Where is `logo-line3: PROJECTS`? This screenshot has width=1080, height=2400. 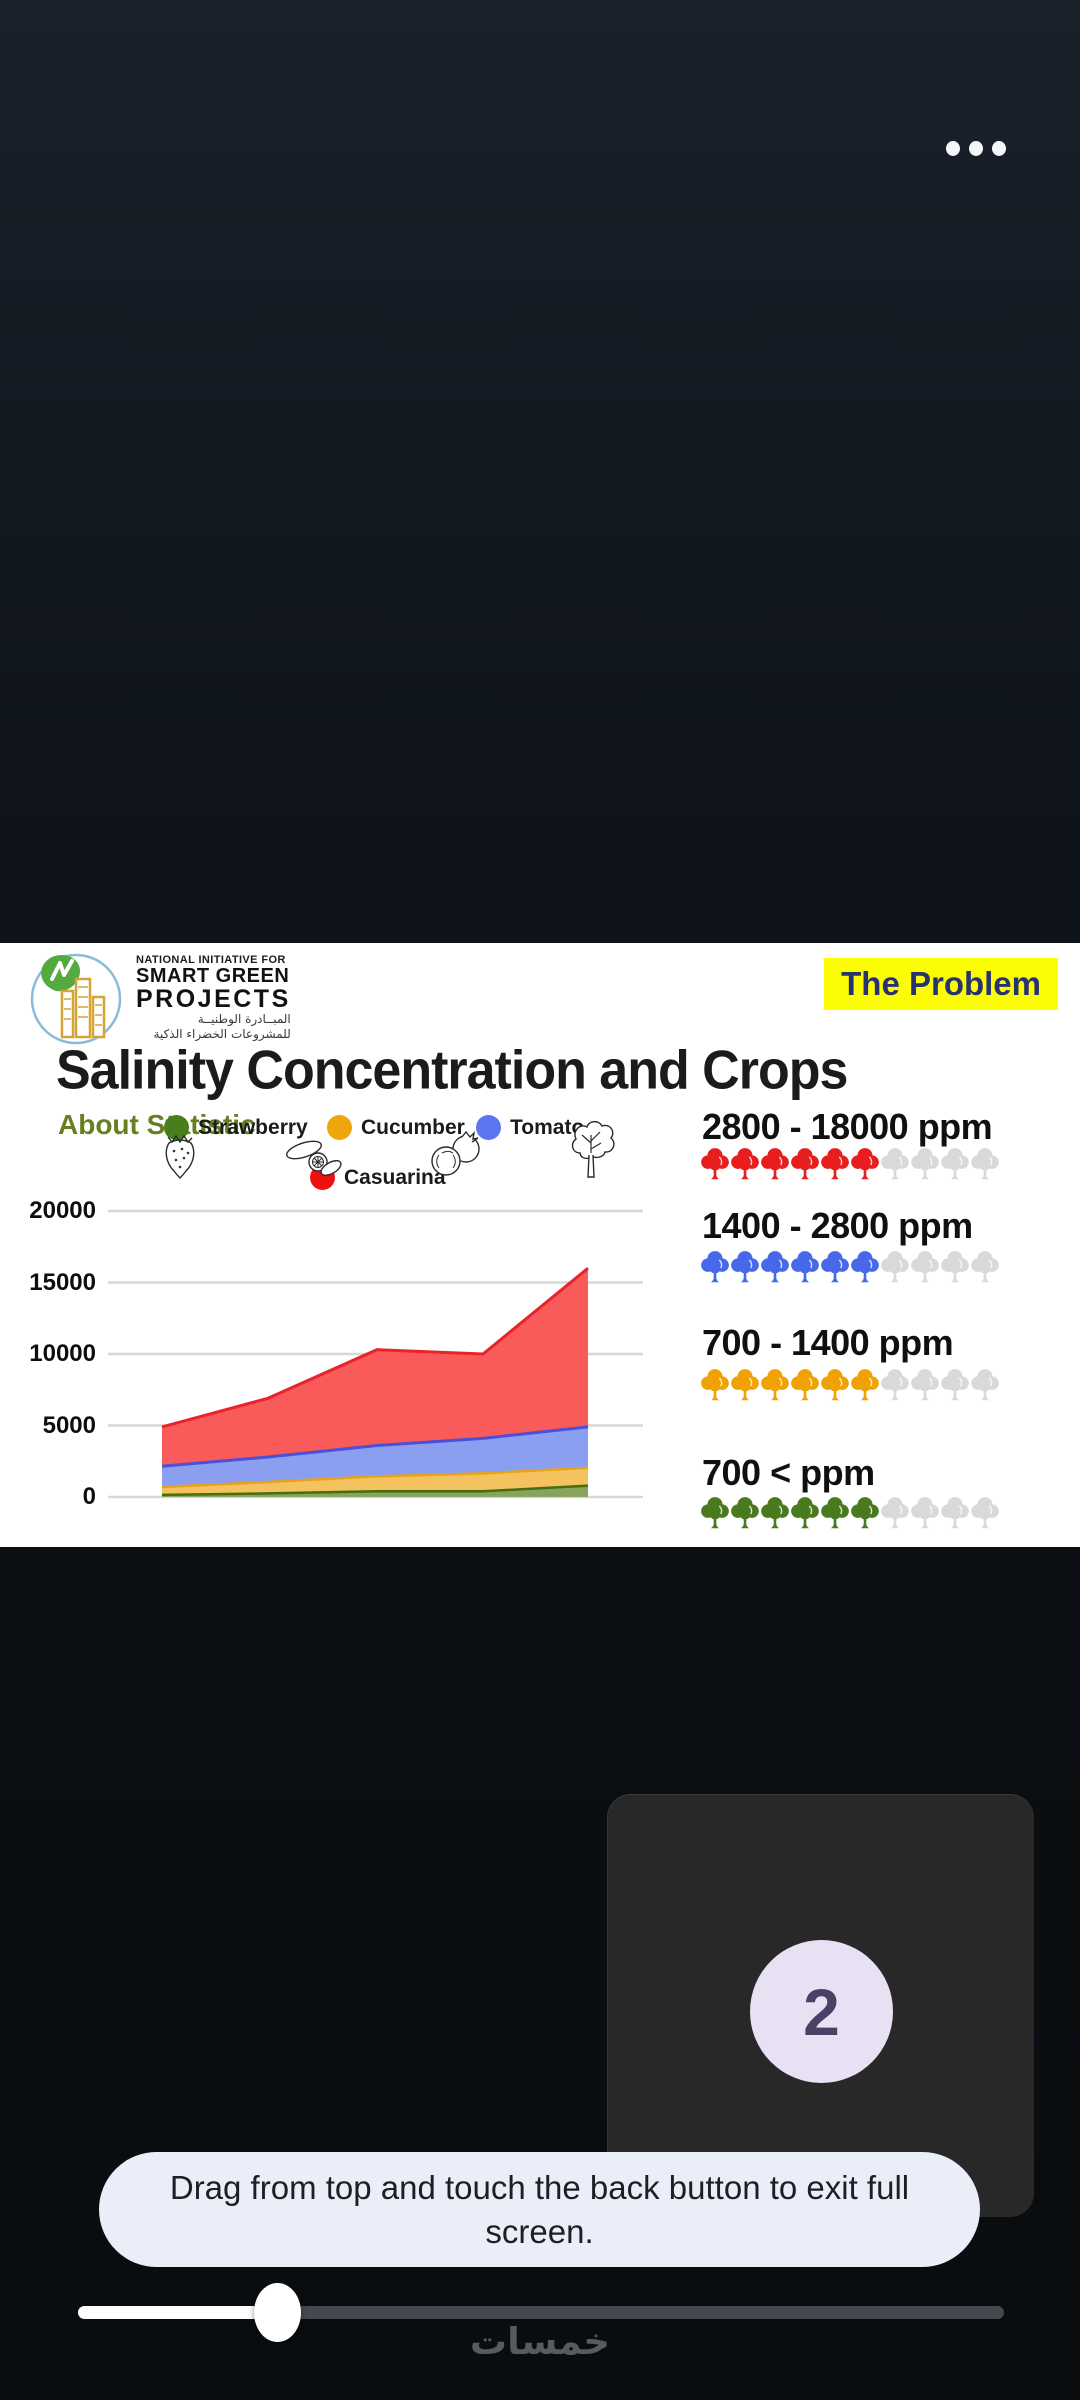
logo-line3: PROJECTS is located at coordinates (213, 998).